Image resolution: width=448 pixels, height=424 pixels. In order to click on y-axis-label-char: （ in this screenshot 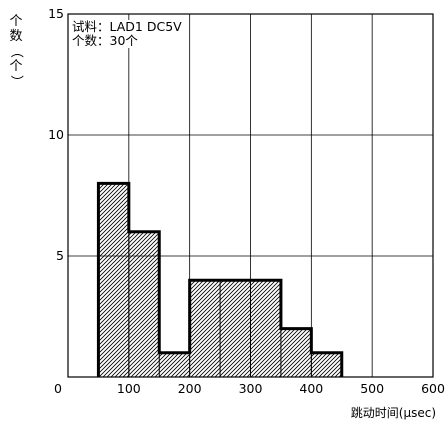, I will do `click(16, 51)`.